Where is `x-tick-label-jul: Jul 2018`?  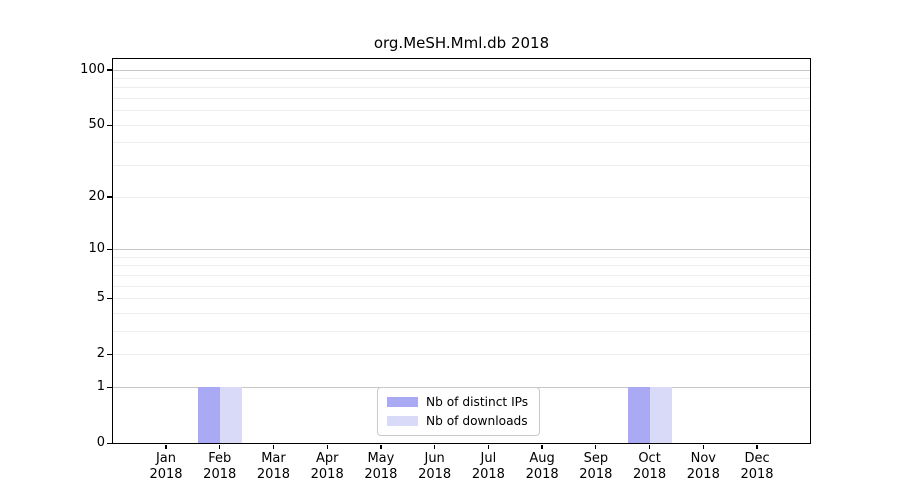
x-tick-label-jul: Jul 2018 is located at coordinates (488, 467).